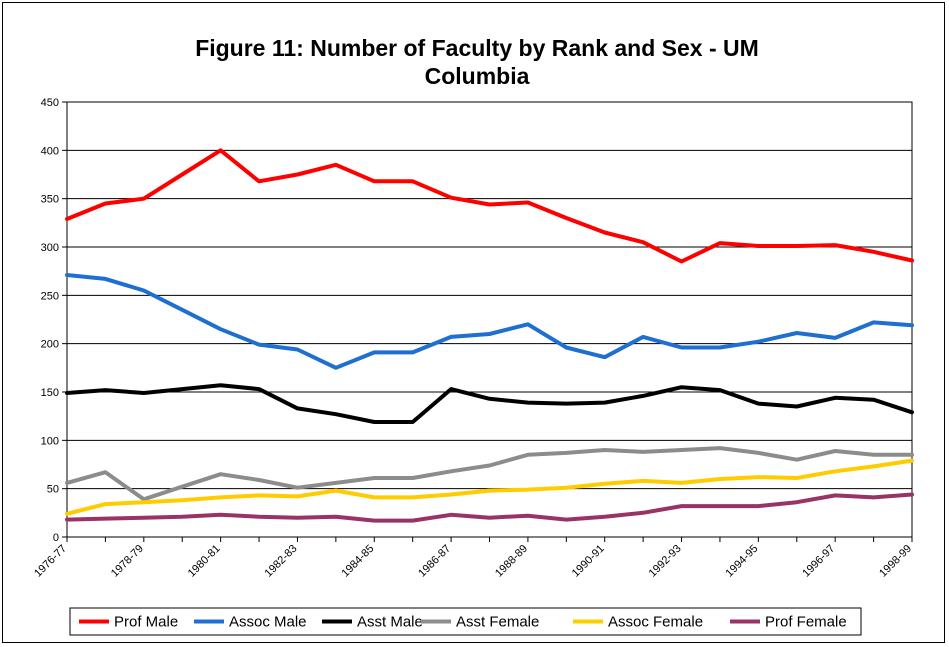  What do you see at coordinates (50, 296) in the screenshot?
I see `y-tick-label: 250` at bounding box center [50, 296].